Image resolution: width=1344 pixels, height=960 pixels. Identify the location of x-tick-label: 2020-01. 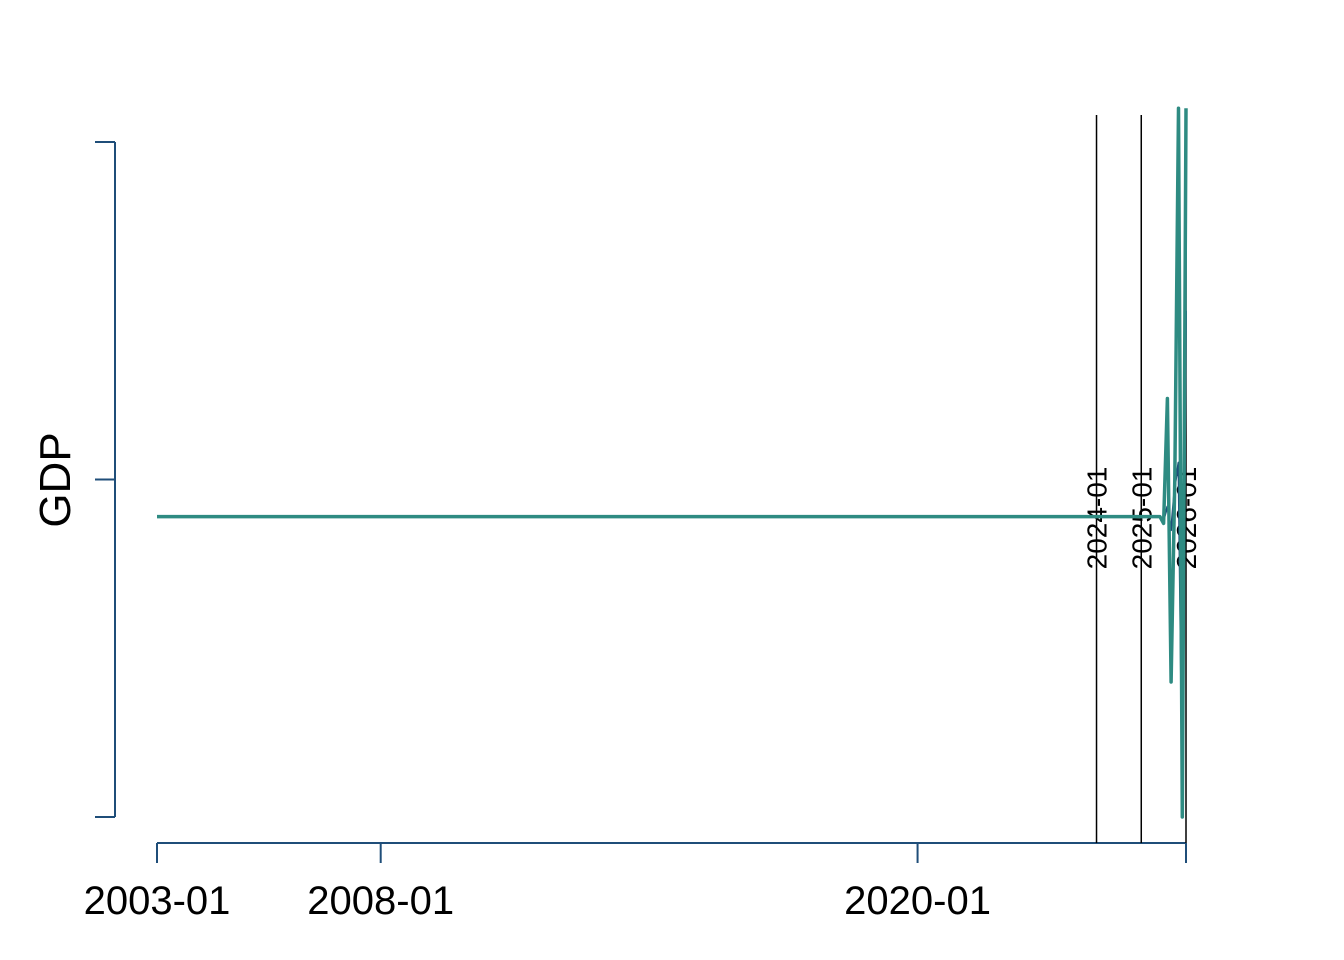
(917, 901).